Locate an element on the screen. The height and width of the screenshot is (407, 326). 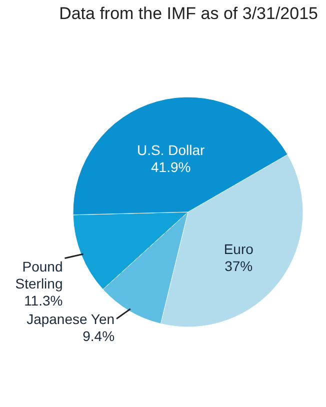
data-label: 11.3% is located at coordinates (43, 300).